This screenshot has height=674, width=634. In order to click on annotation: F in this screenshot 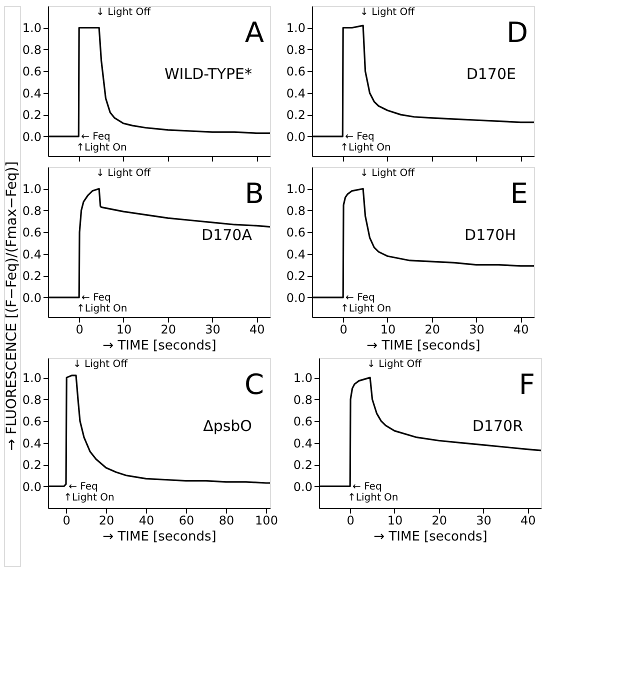, I will do `click(526, 384)`.